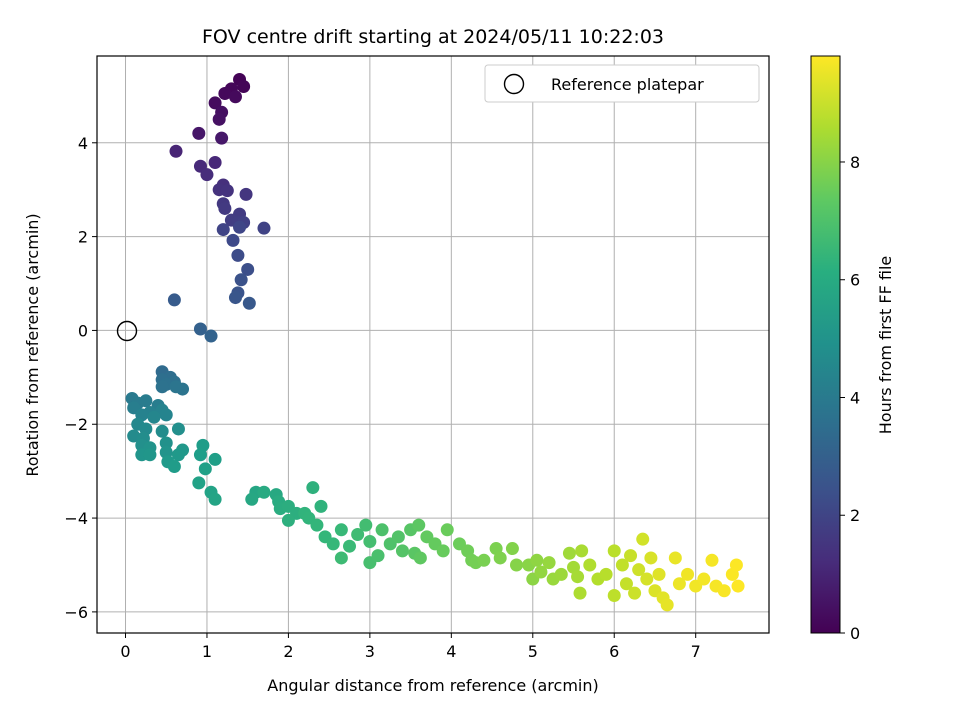 The image size is (960, 720). What do you see at coordinates (207, 651) in the screenshot?
I see `x-tick-label: 1` at bounding box center [207, 651].